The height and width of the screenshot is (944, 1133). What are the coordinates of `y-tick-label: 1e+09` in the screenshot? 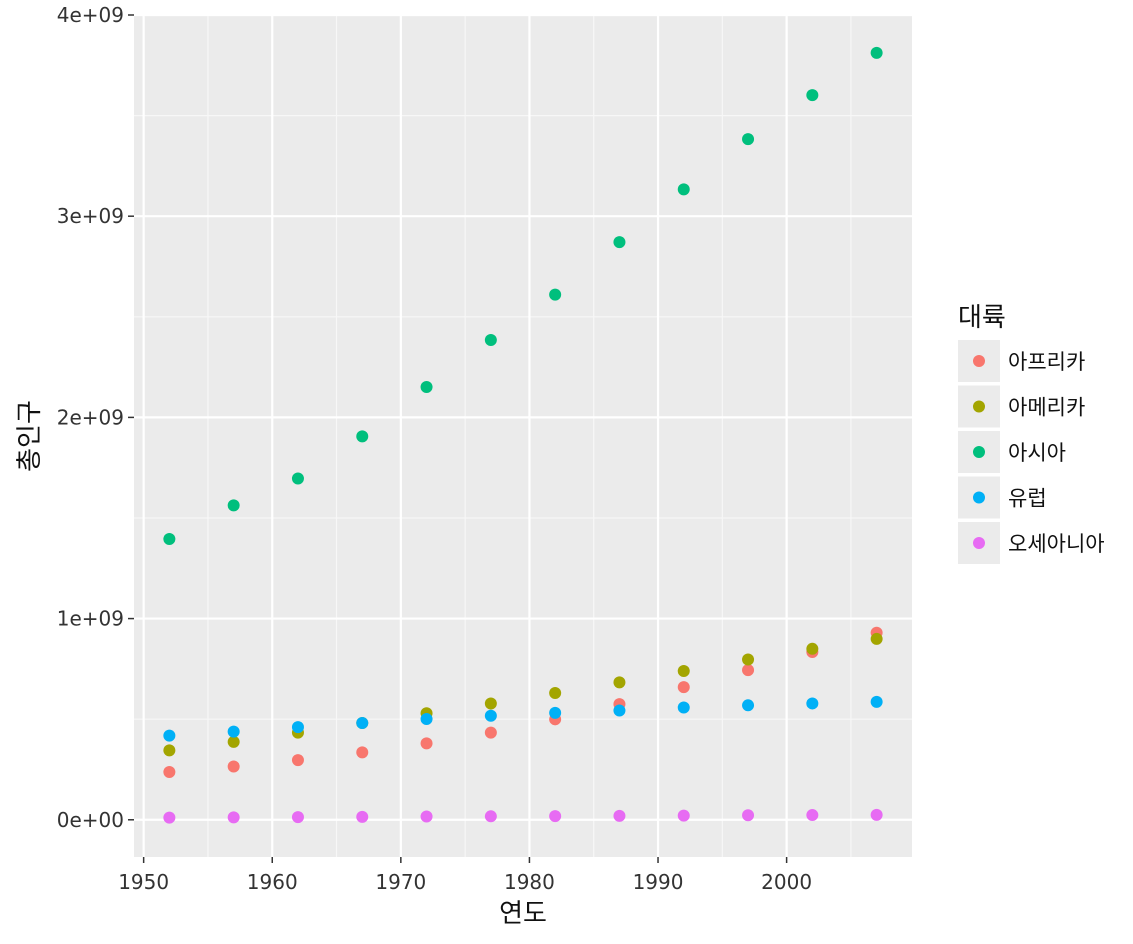 It's located at (90, 619).